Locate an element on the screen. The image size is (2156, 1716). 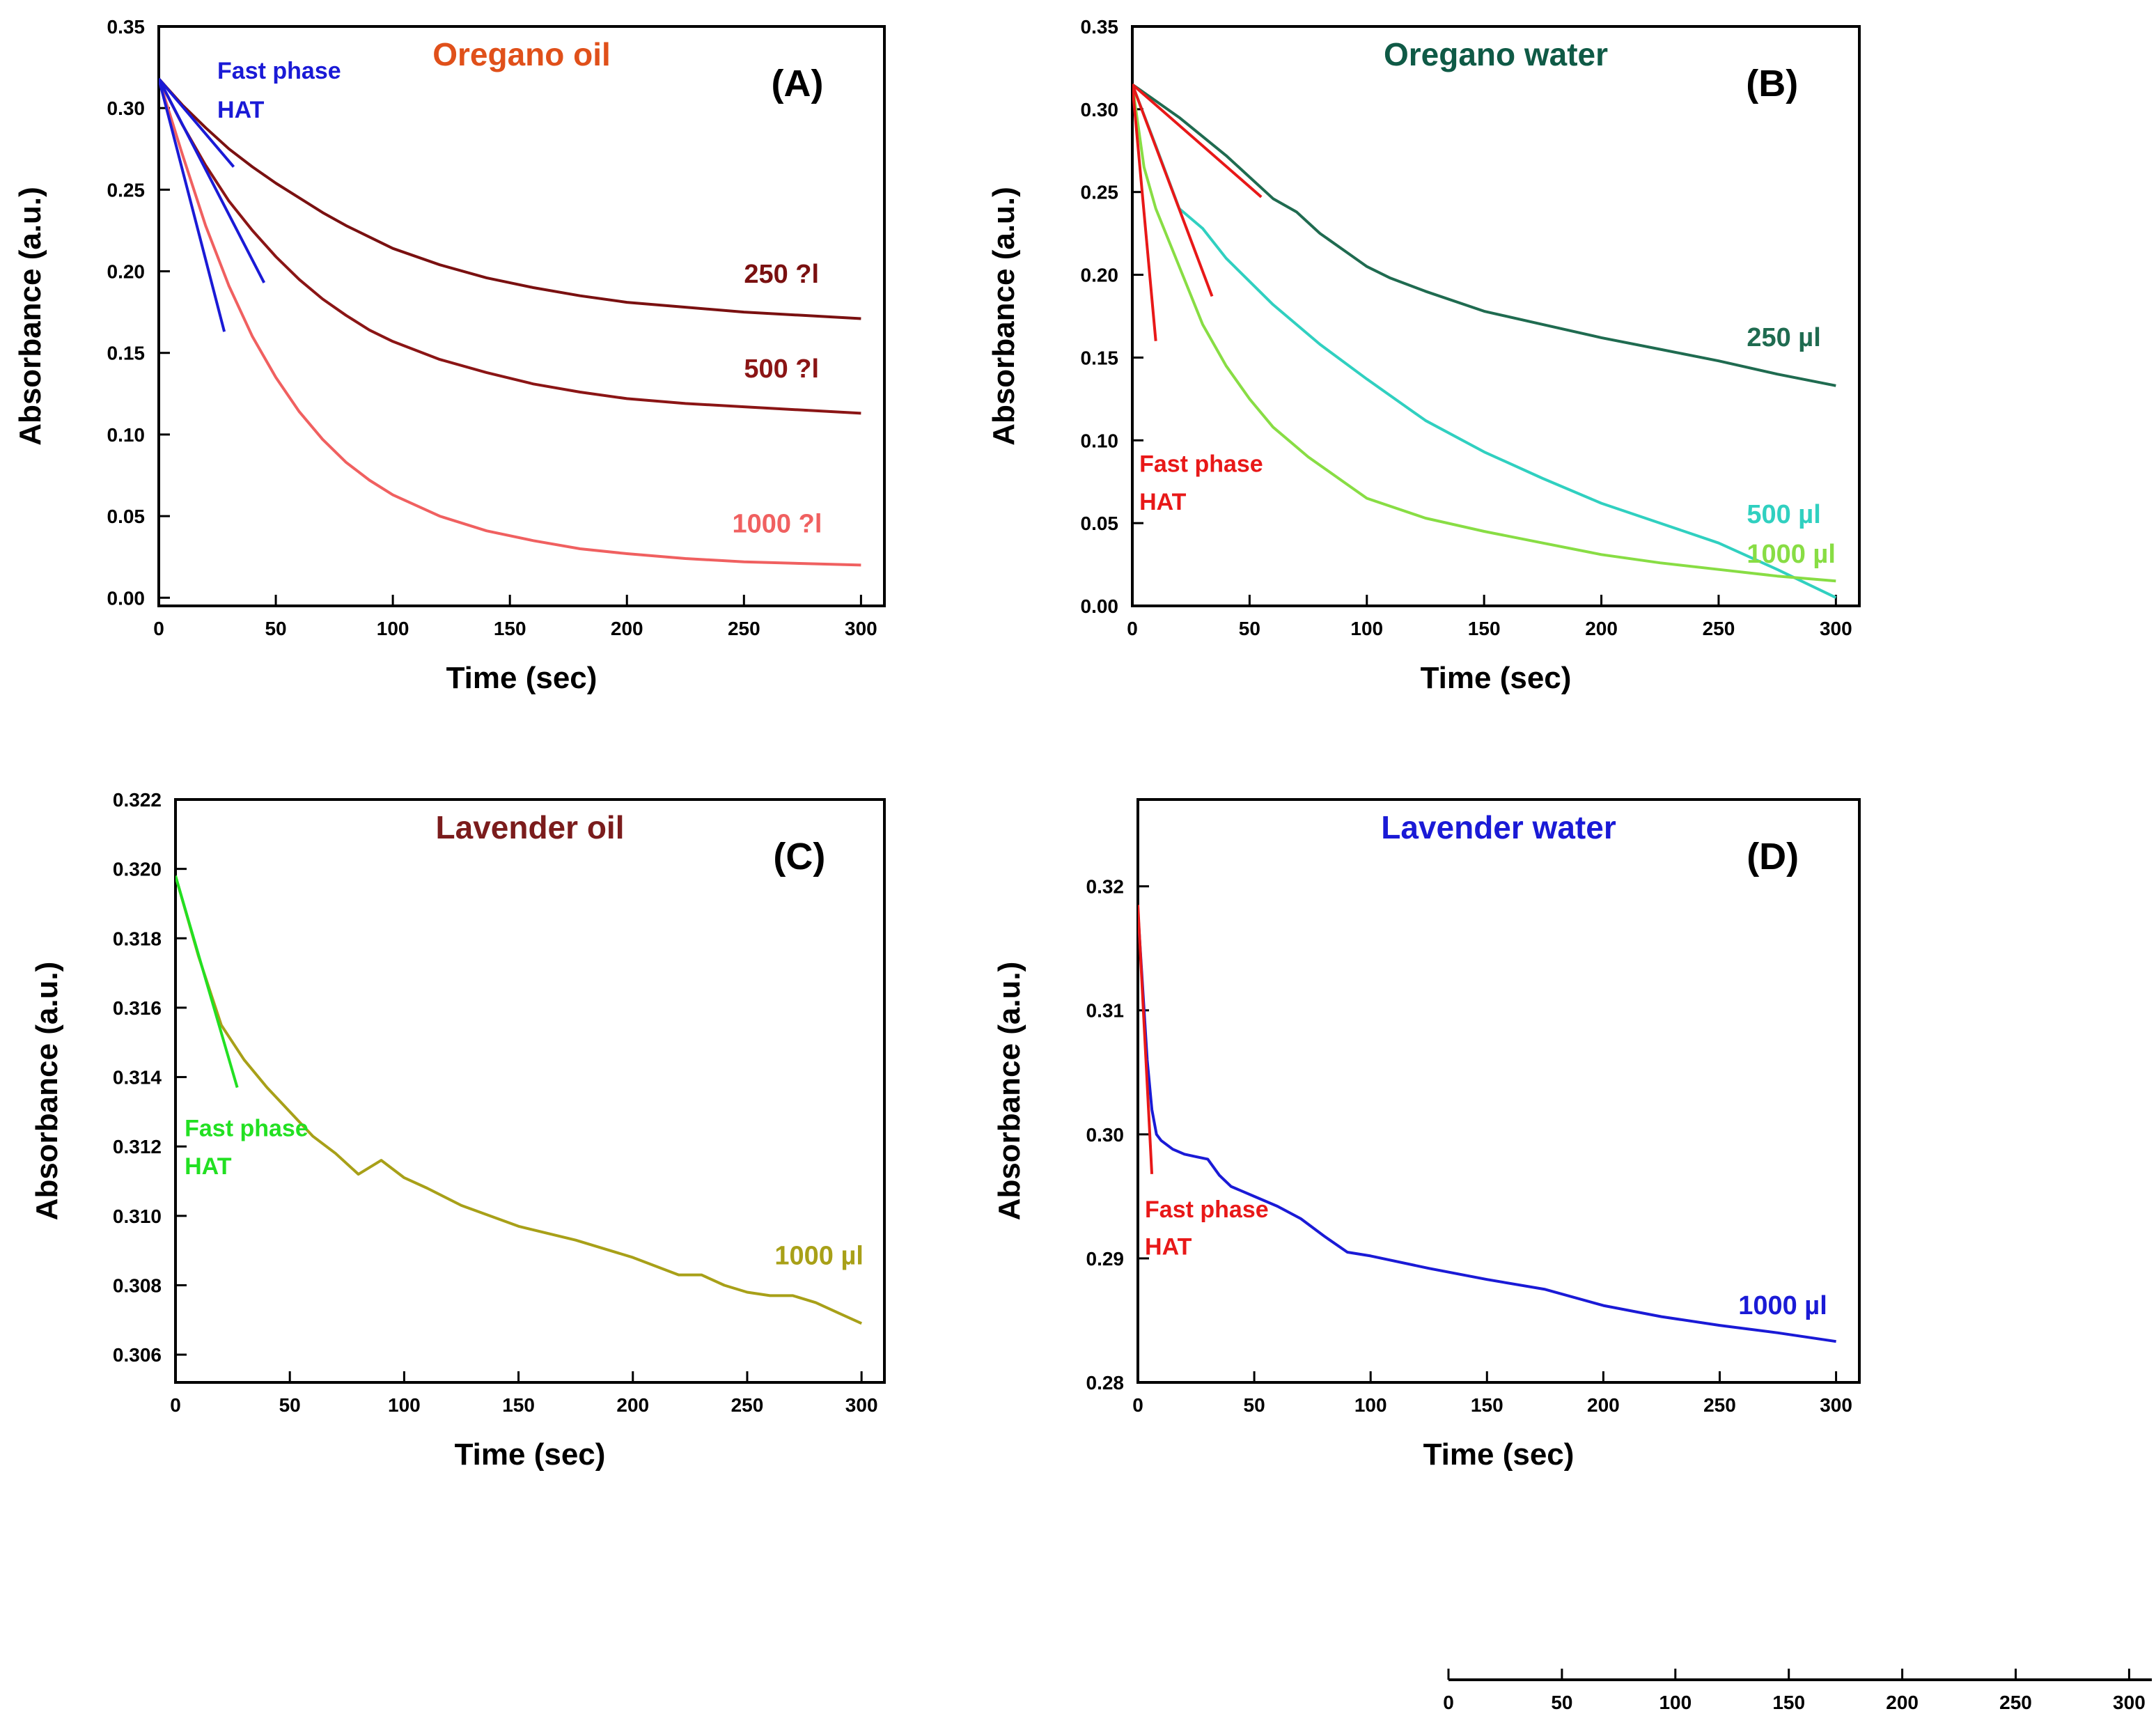
series-label-1: 250 µl is located at coordinates (1783, 337).